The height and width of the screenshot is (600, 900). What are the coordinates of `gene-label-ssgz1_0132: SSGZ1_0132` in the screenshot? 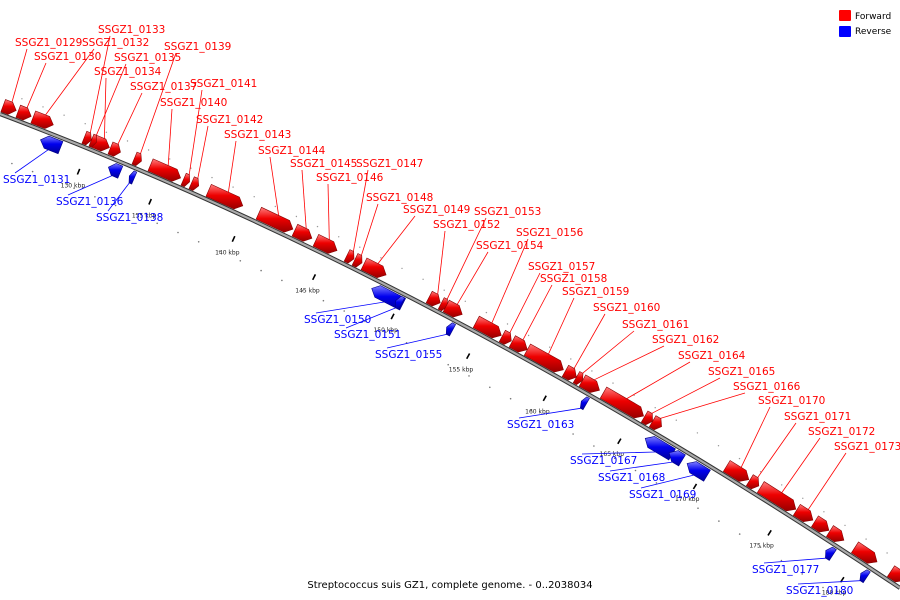 It's located at (115, 43).